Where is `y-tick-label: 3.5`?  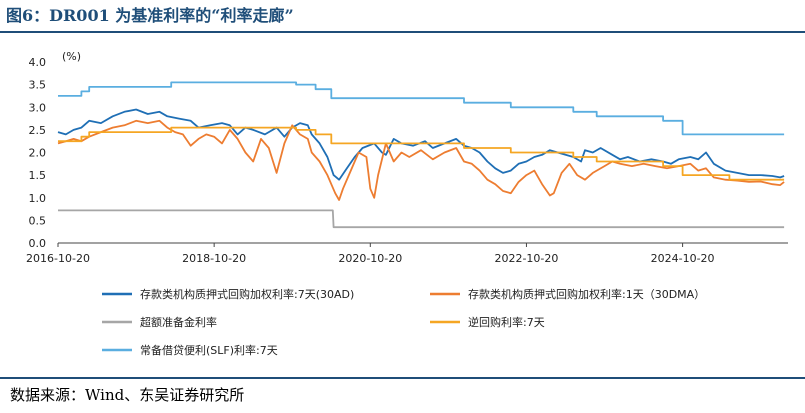 y-tick-label: 3.5 is located at coordinates (38, 85).